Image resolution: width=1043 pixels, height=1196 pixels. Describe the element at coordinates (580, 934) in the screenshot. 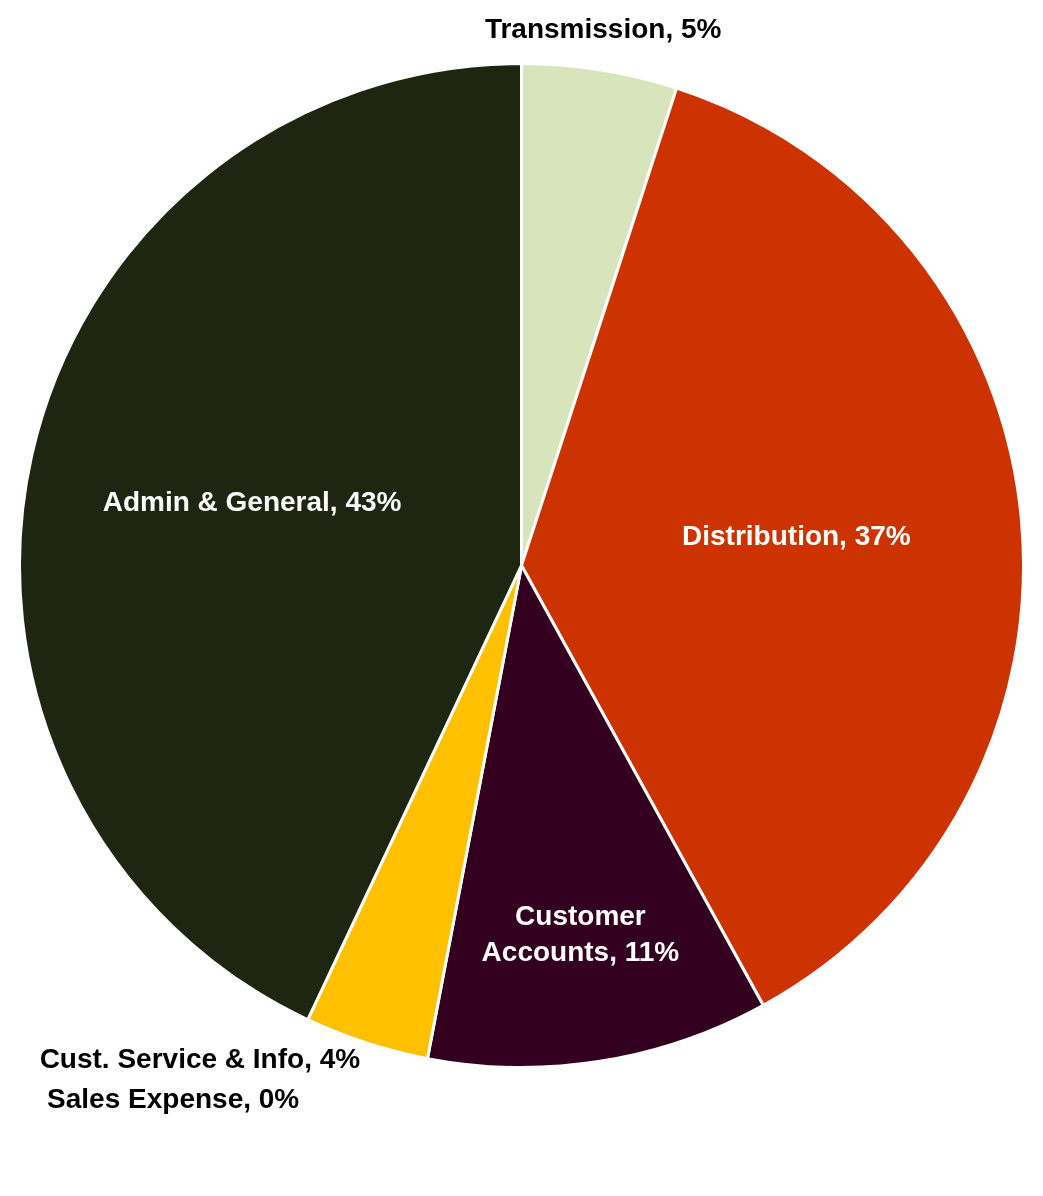

I see `slice-label: Customer Accounts, 11%` at that location.